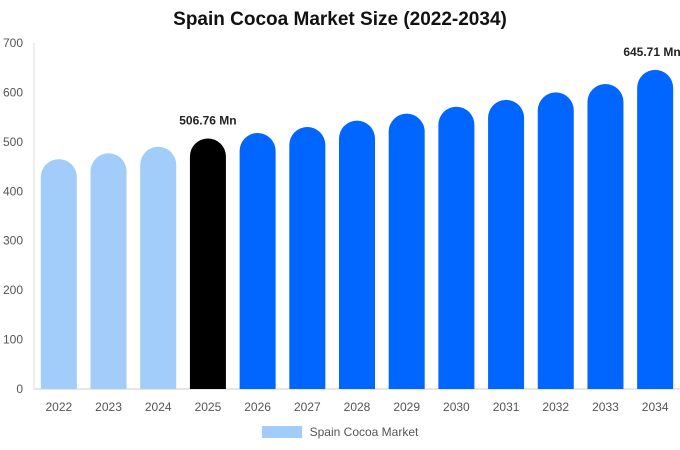  Describe the element at coordinates (208, 407) in the screenshot. I see `x-tick-label: 2025` at that location.